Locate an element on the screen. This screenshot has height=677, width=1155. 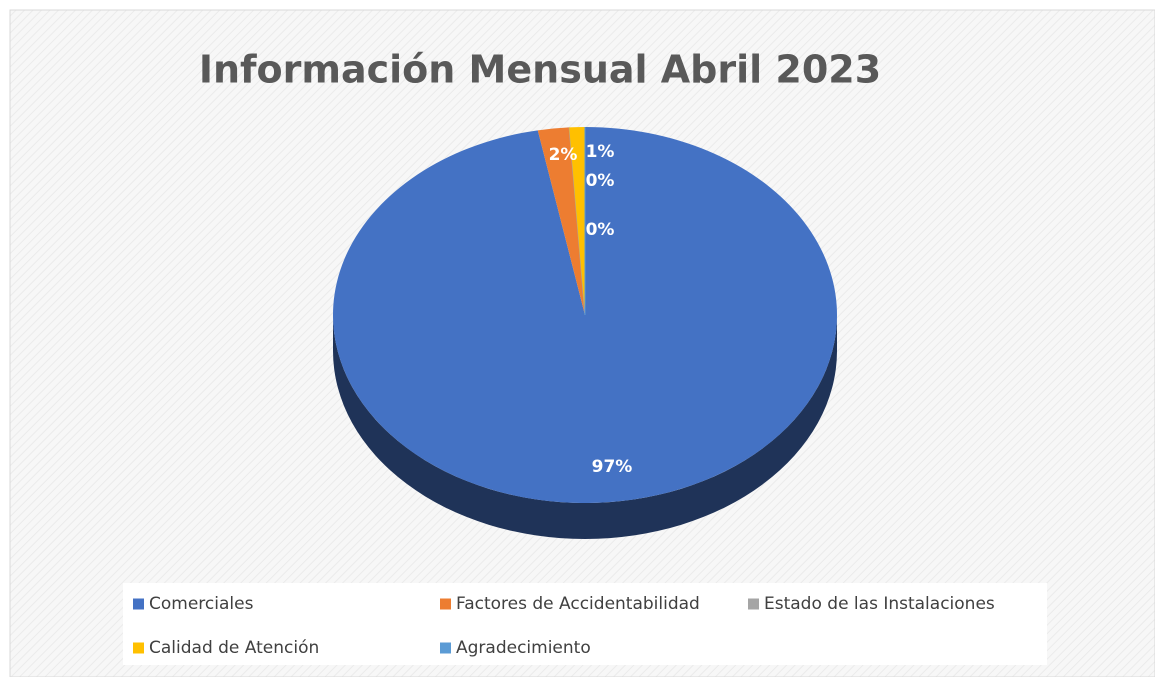
legend-label: Comerciales is located at coordinates (201, 604).